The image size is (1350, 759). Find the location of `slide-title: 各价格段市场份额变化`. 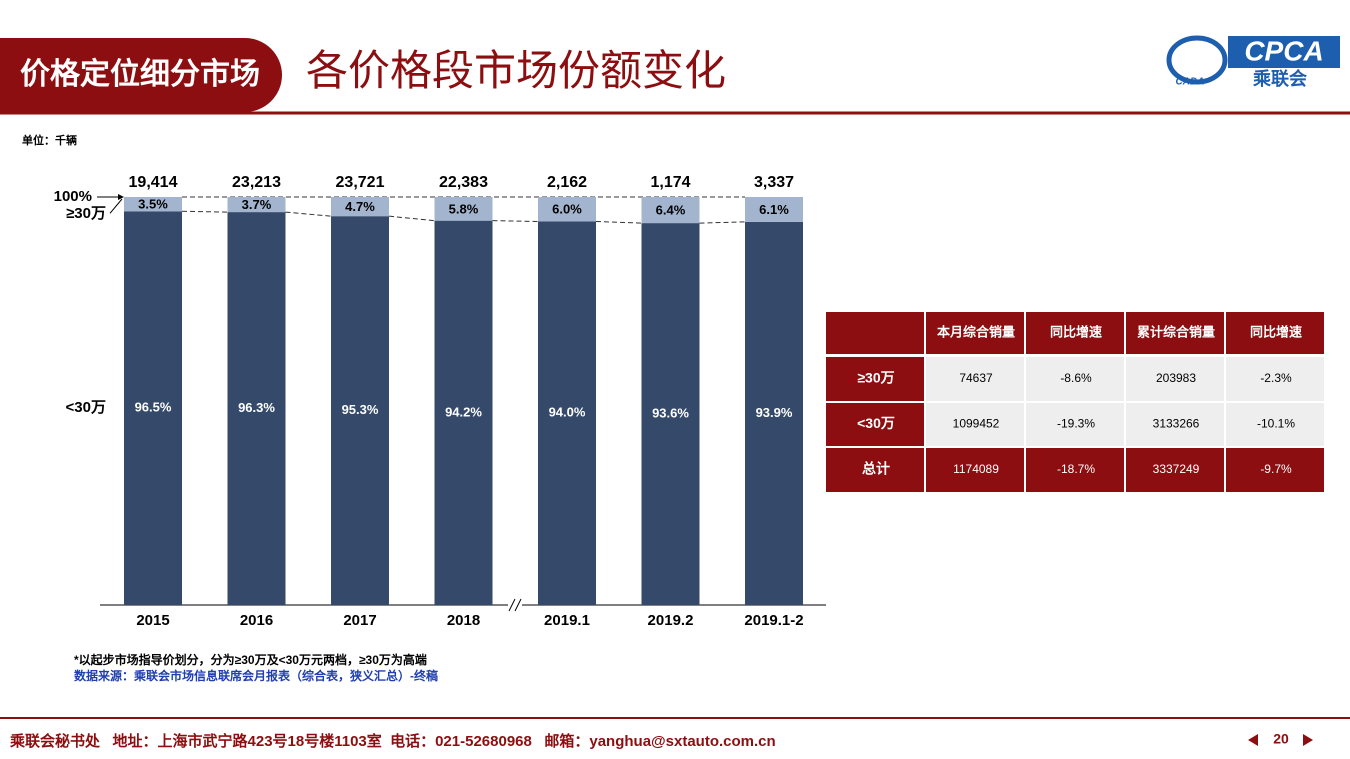

slide-title: 各价格段市场份额变化 is located at coordinates (516, 70).